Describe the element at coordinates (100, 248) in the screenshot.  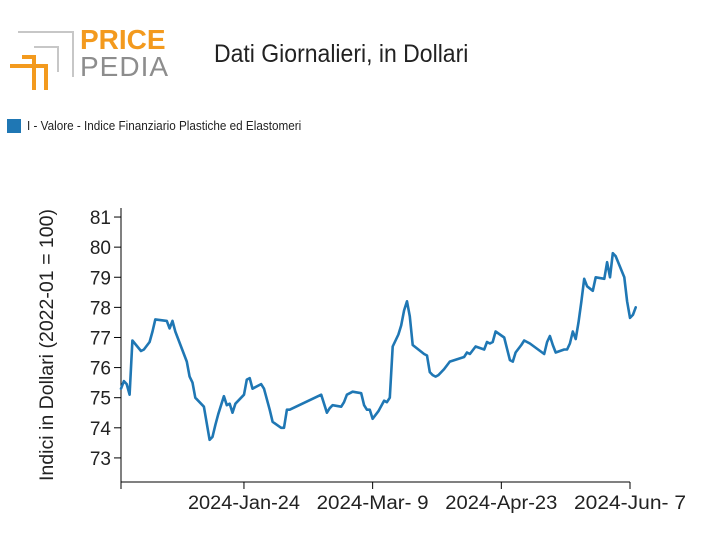
I see `y-tick-label: 80` at that location.